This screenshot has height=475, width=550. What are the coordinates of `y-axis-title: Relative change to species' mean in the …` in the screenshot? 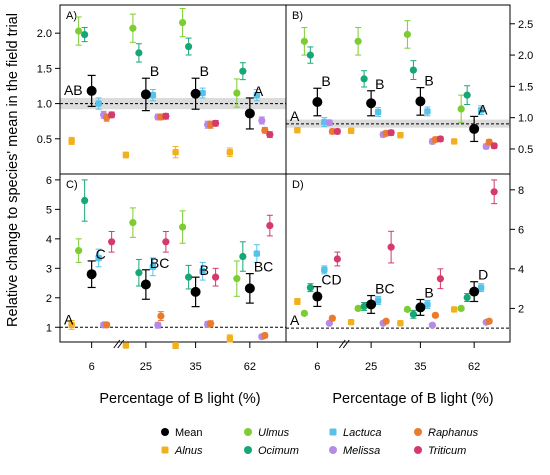 It's located at (13, 170).